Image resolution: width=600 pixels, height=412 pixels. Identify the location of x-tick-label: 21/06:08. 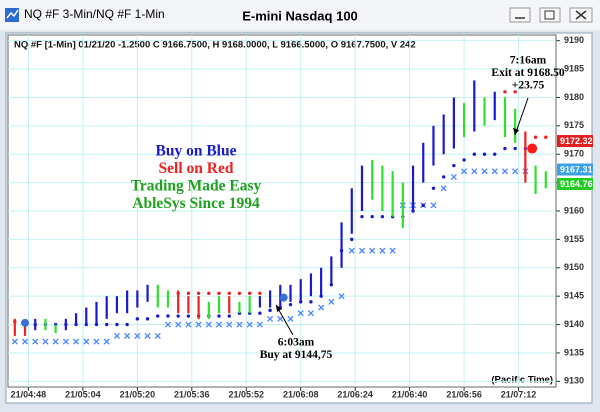
(301, 394).